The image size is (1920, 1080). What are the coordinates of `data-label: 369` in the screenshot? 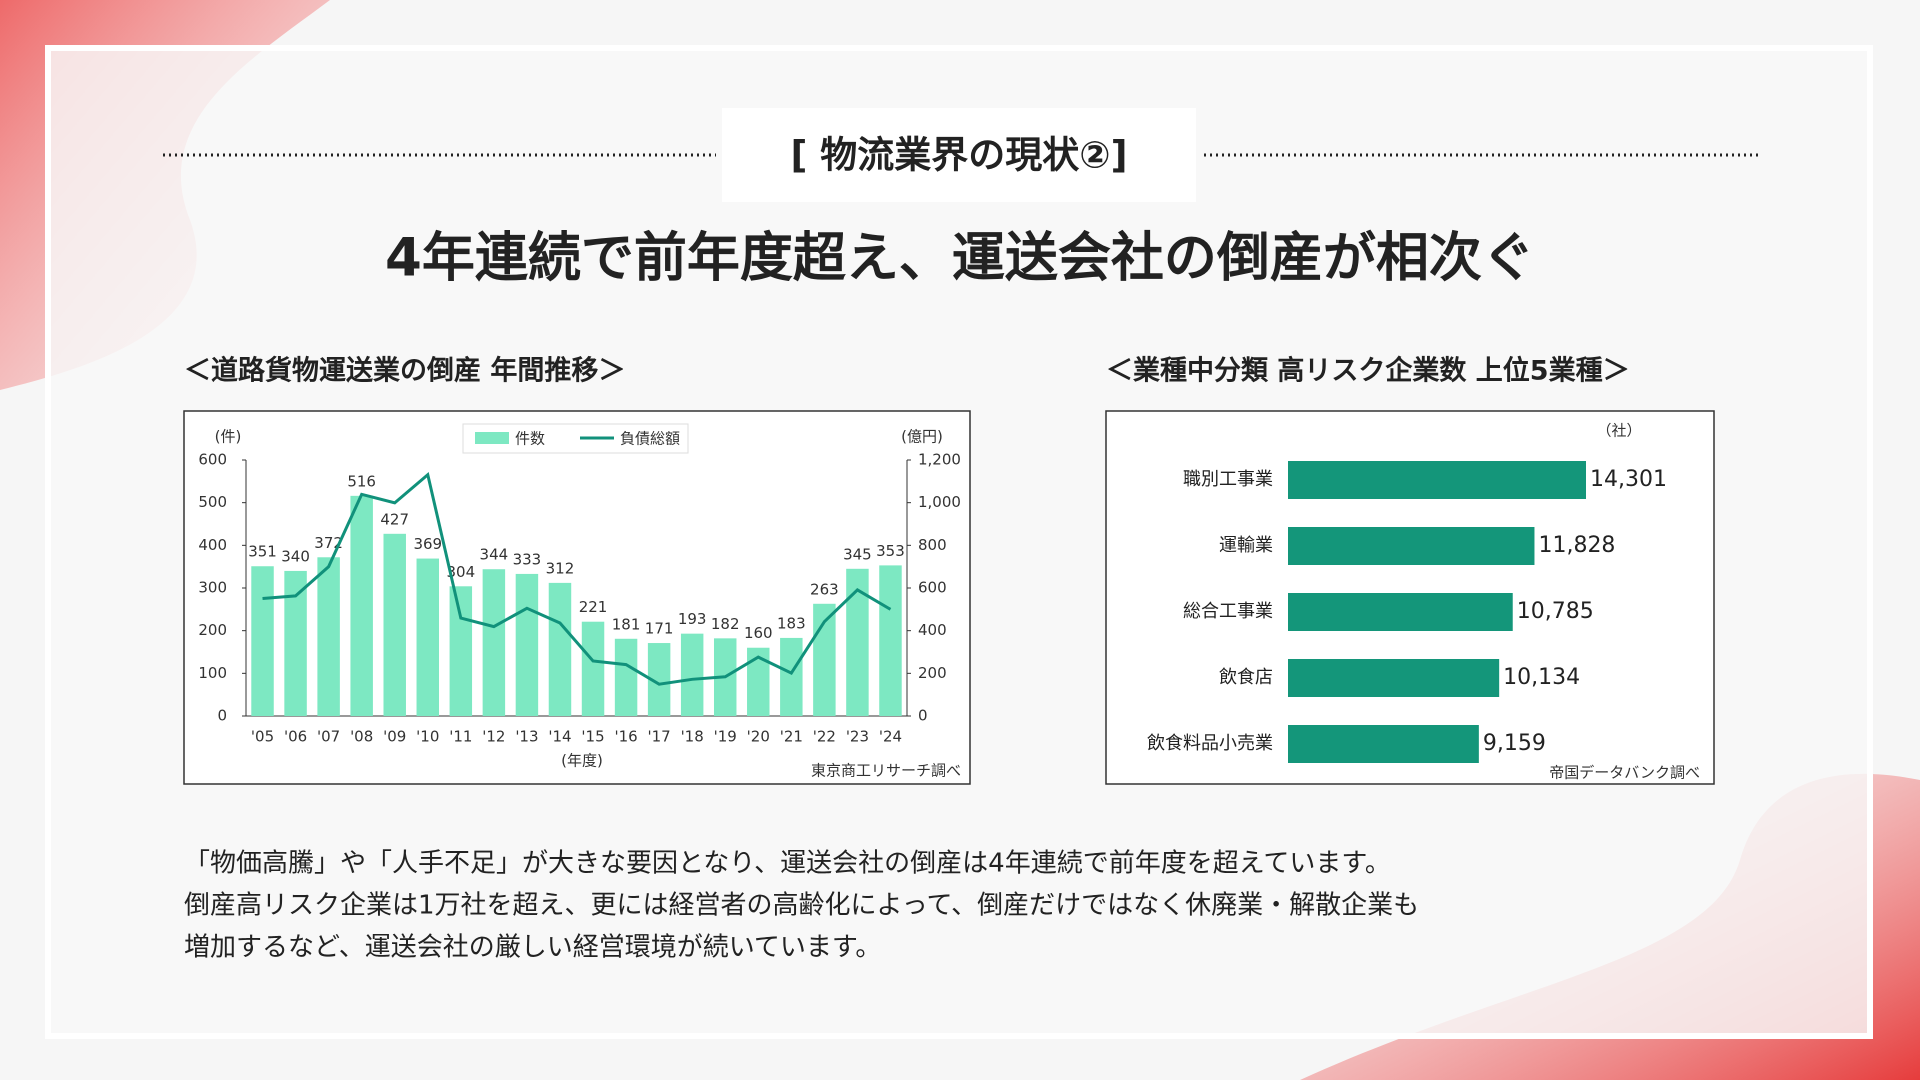 It's located at (427, 544).